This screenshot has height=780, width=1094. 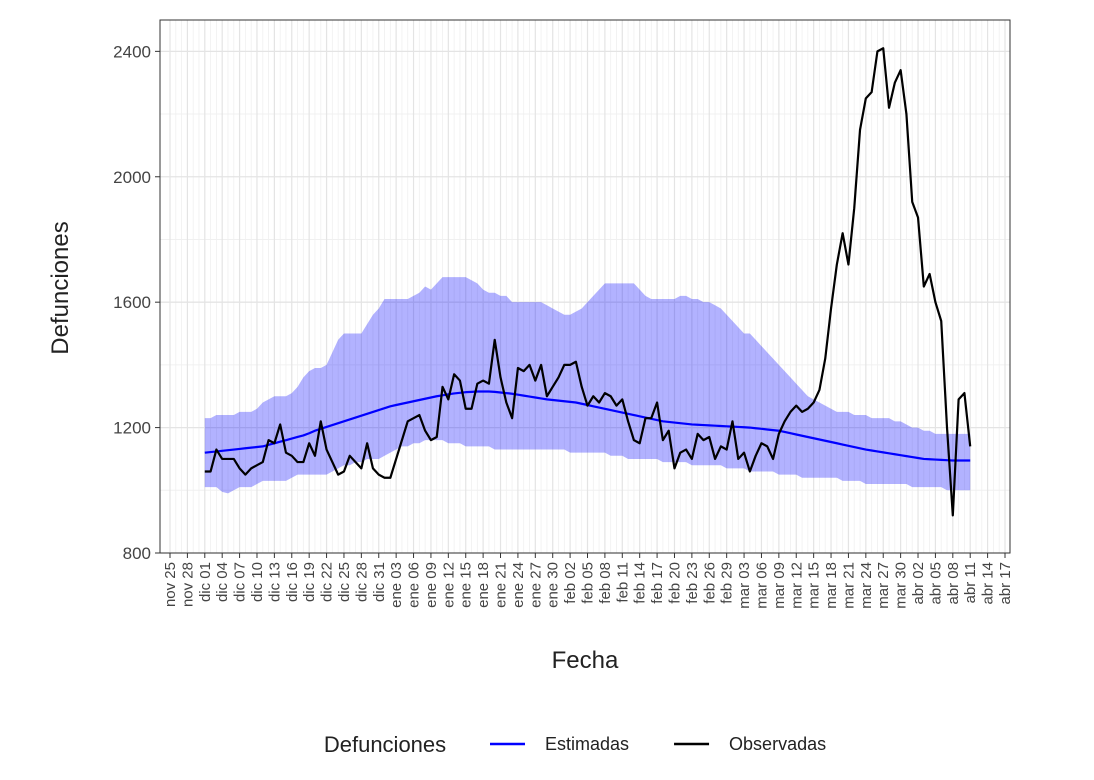 What do you see at coordinates (657, 583) in the screenshot?
I see `x-tick-label: feb 17` at bounding box center [657, 583].